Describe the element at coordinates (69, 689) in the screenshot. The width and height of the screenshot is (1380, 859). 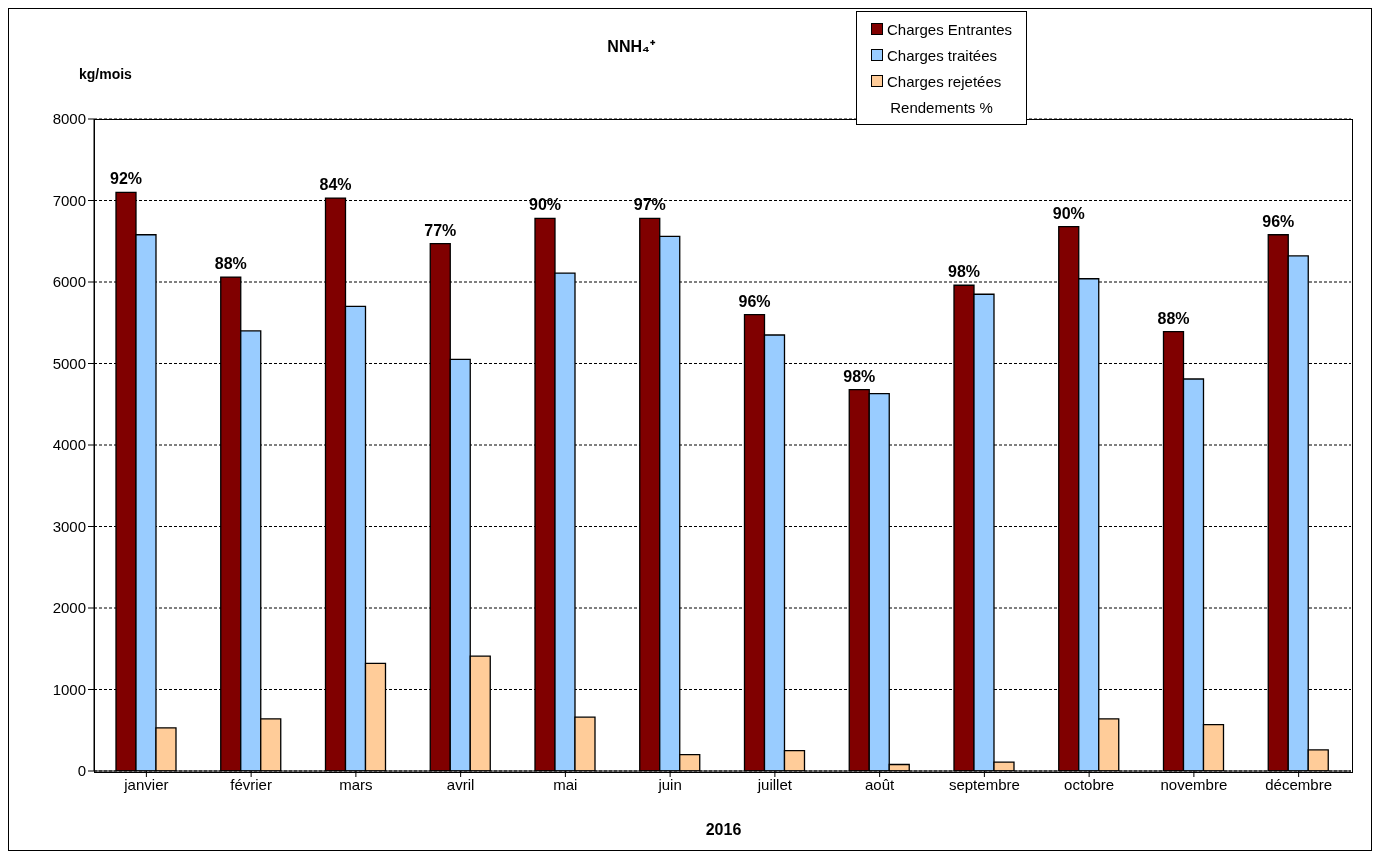
I see `y-tick-label: 1000` at that location.